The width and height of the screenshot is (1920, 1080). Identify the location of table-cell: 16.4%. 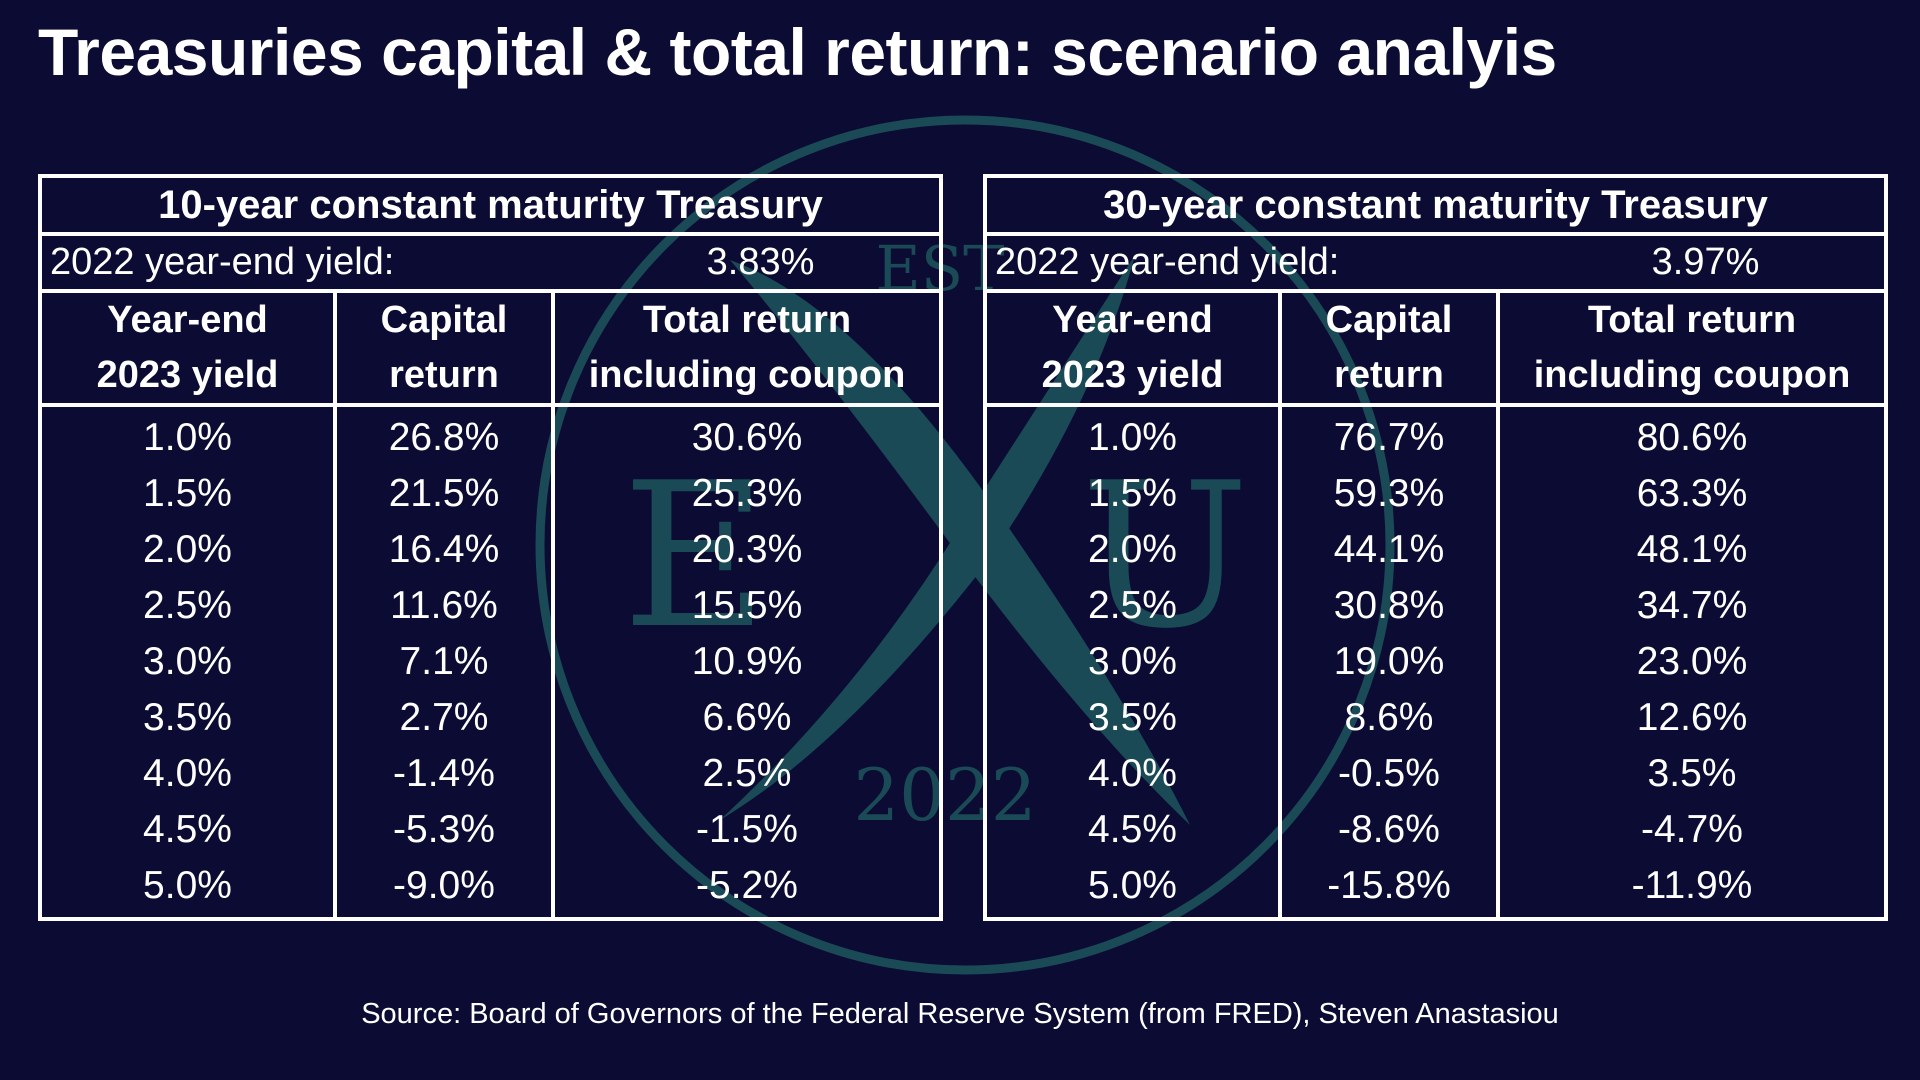
(444, 549).